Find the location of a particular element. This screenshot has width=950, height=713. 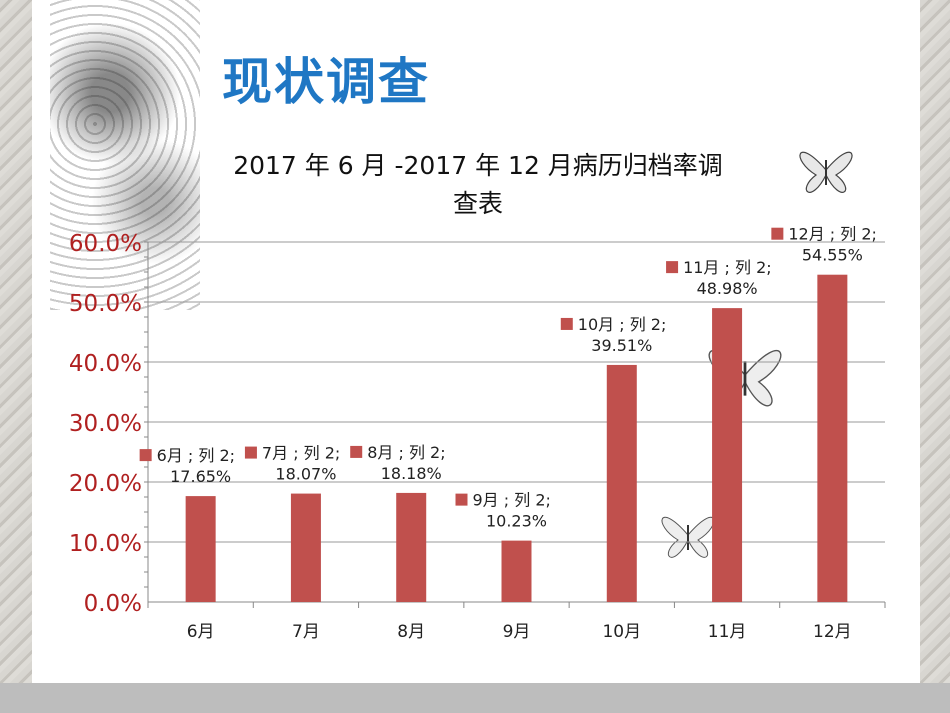

data-label-text: 7月 ; 列 2; is located at coordinates (301, 453).